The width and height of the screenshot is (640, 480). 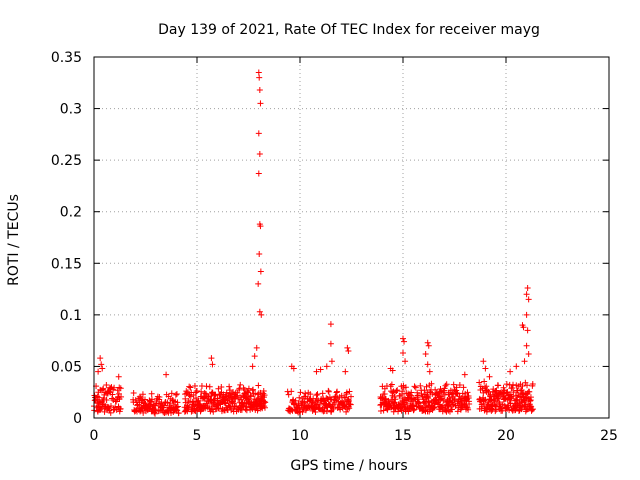 What do you see at coordinates (506, 436) in the screenshot?
I see `x-tick-label: 20` at bounding box center [506, 436].